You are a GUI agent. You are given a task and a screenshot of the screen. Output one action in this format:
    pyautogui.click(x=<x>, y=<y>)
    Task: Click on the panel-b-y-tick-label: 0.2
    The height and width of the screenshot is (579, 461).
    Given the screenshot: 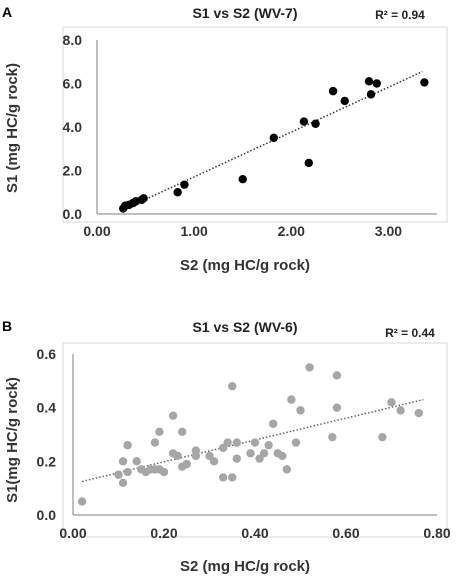 What is the action you would take?
    pyautogui.click(x=47, y=461)
    